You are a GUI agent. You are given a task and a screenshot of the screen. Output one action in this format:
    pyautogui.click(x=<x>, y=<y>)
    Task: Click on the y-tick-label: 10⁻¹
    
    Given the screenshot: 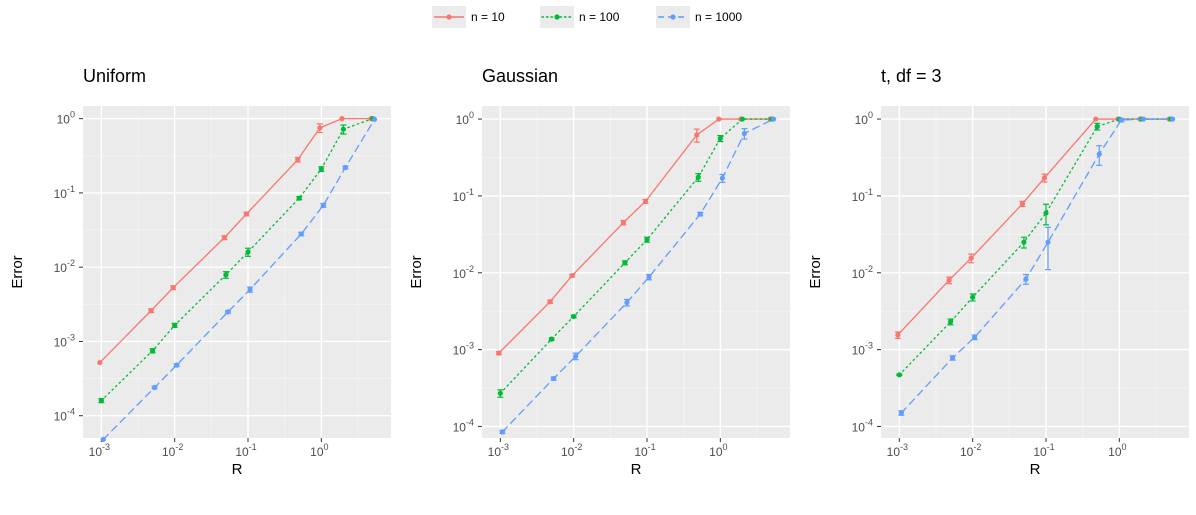 What is the action you would take?
    pyautogui.click(x=463, y=195)
    